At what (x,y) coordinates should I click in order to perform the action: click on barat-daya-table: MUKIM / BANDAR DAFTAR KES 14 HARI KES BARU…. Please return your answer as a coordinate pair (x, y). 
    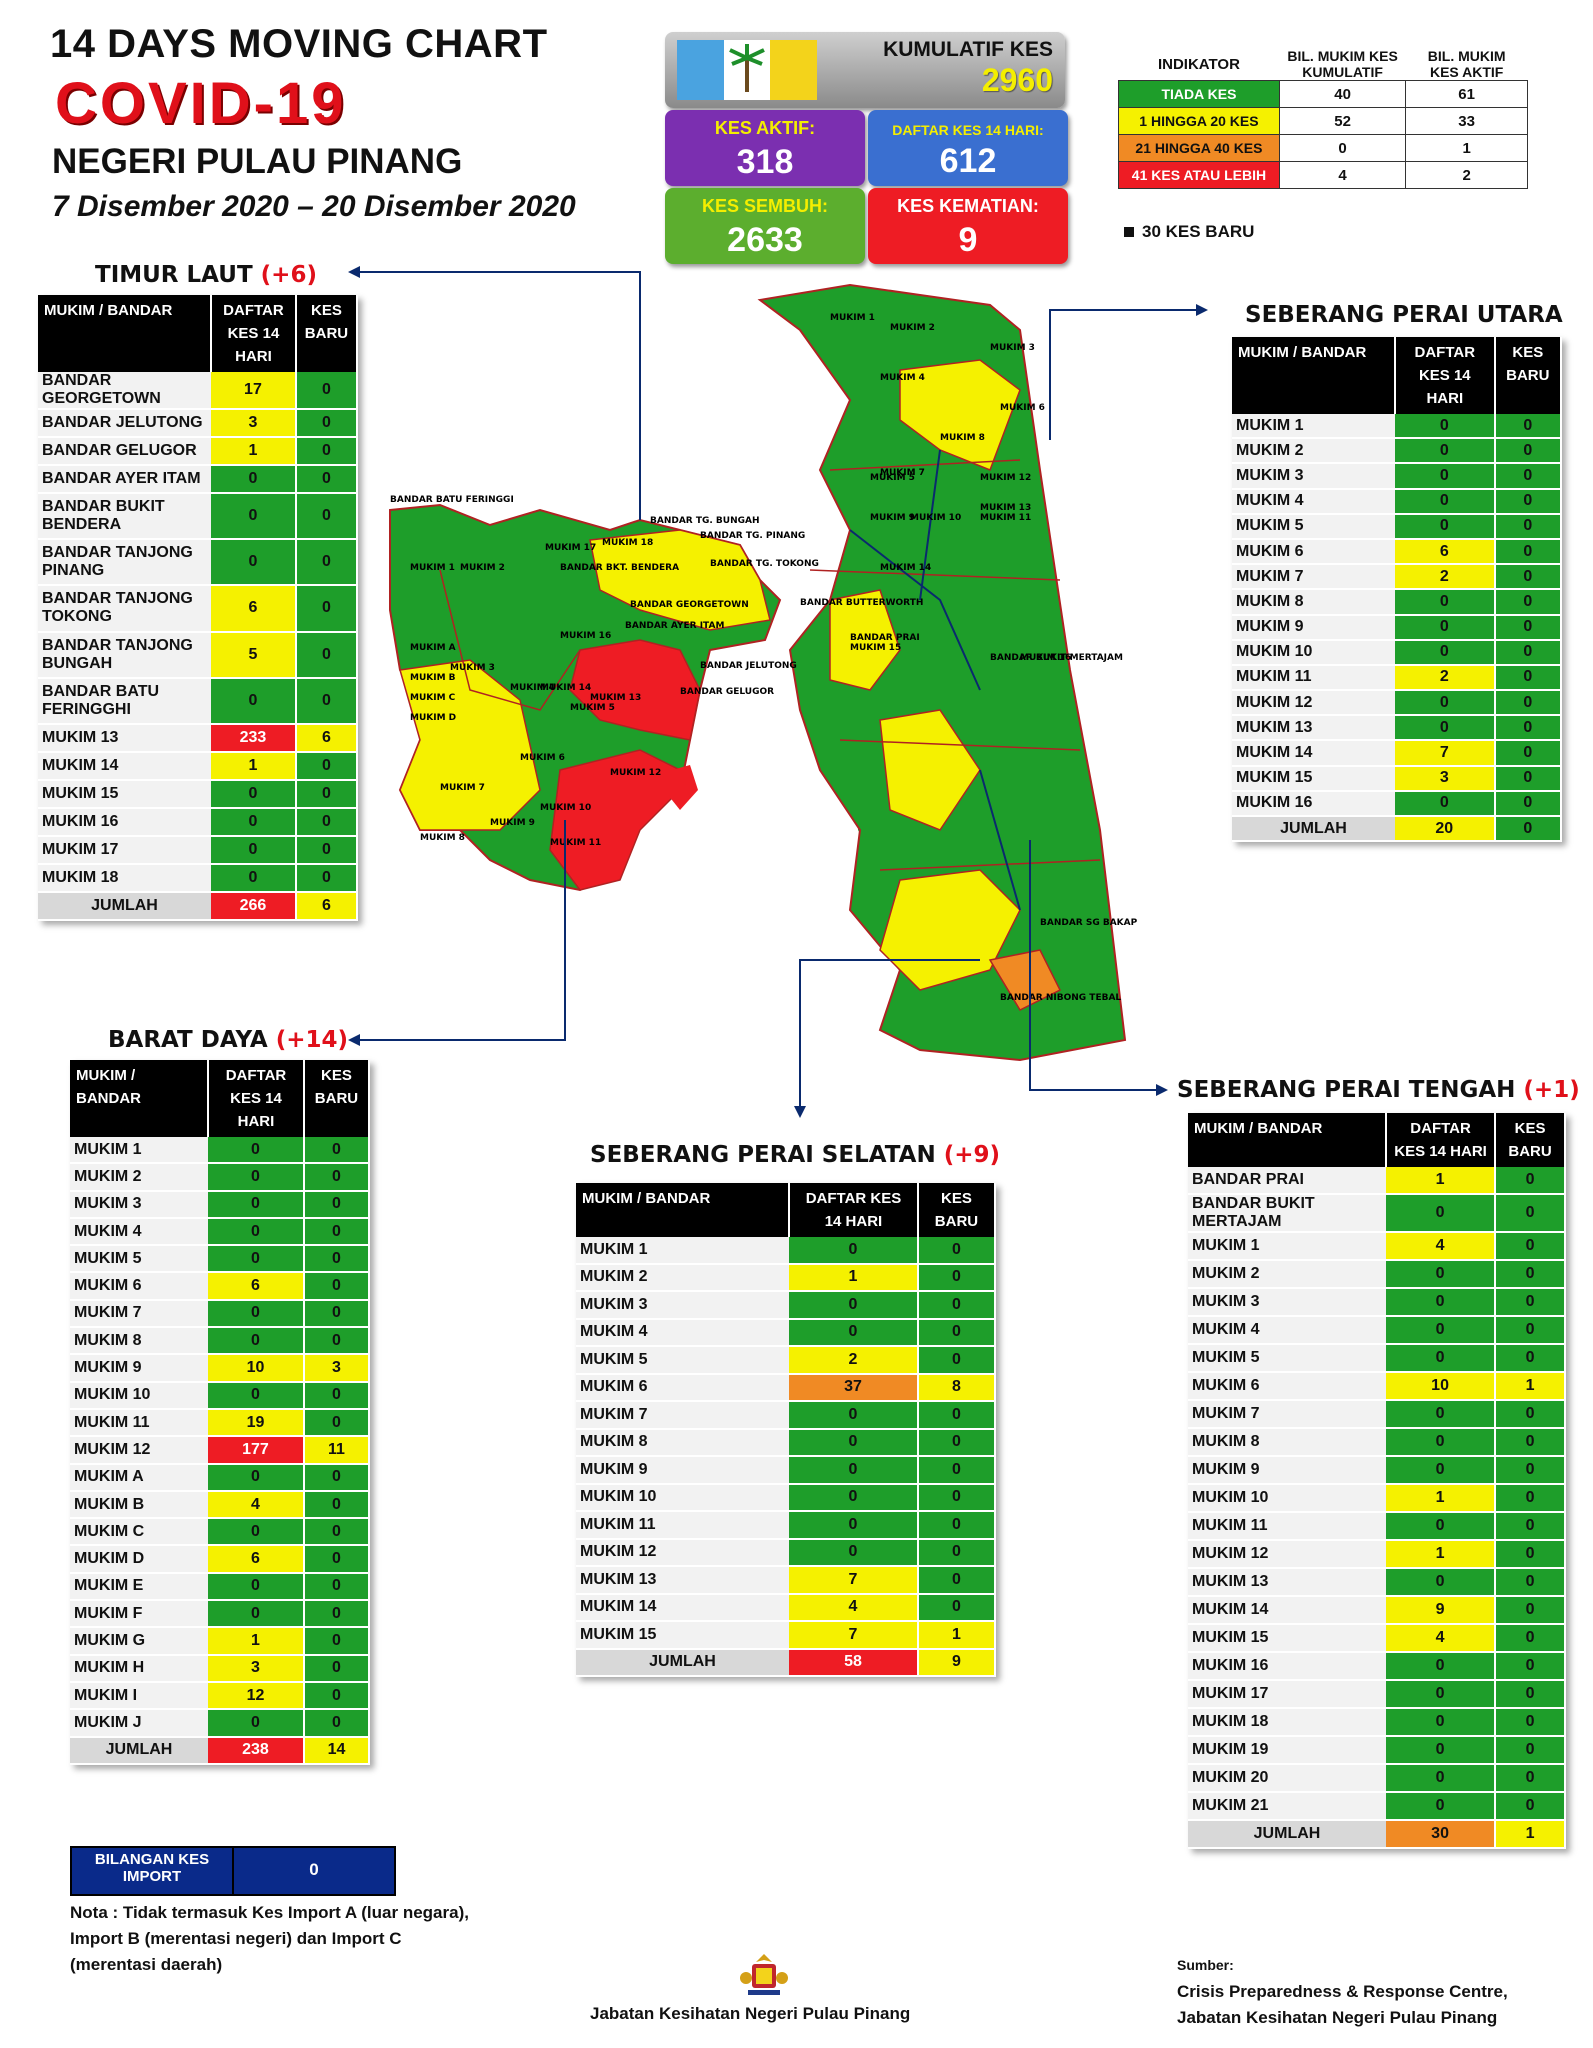
    Looking at the image, I should click on (220, 1412).